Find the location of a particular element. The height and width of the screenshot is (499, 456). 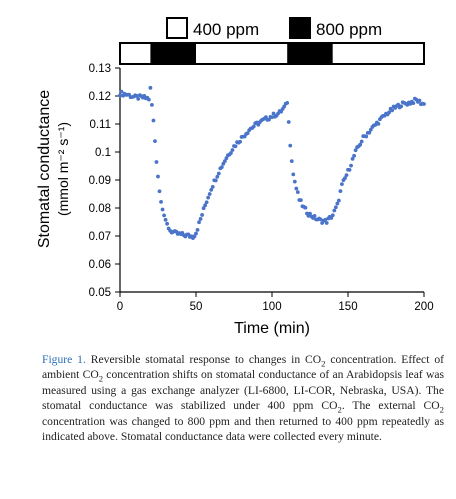

legend-400ppm-label: 400 ppm is located at coordinates (226, 29).